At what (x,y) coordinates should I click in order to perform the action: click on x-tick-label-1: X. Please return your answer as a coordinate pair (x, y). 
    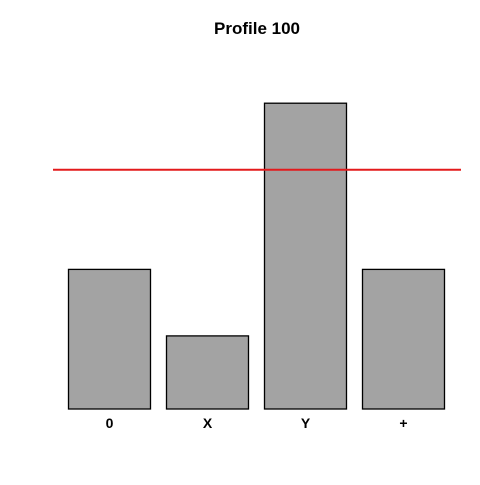
    Looking at the image, I should click on (208, 423).